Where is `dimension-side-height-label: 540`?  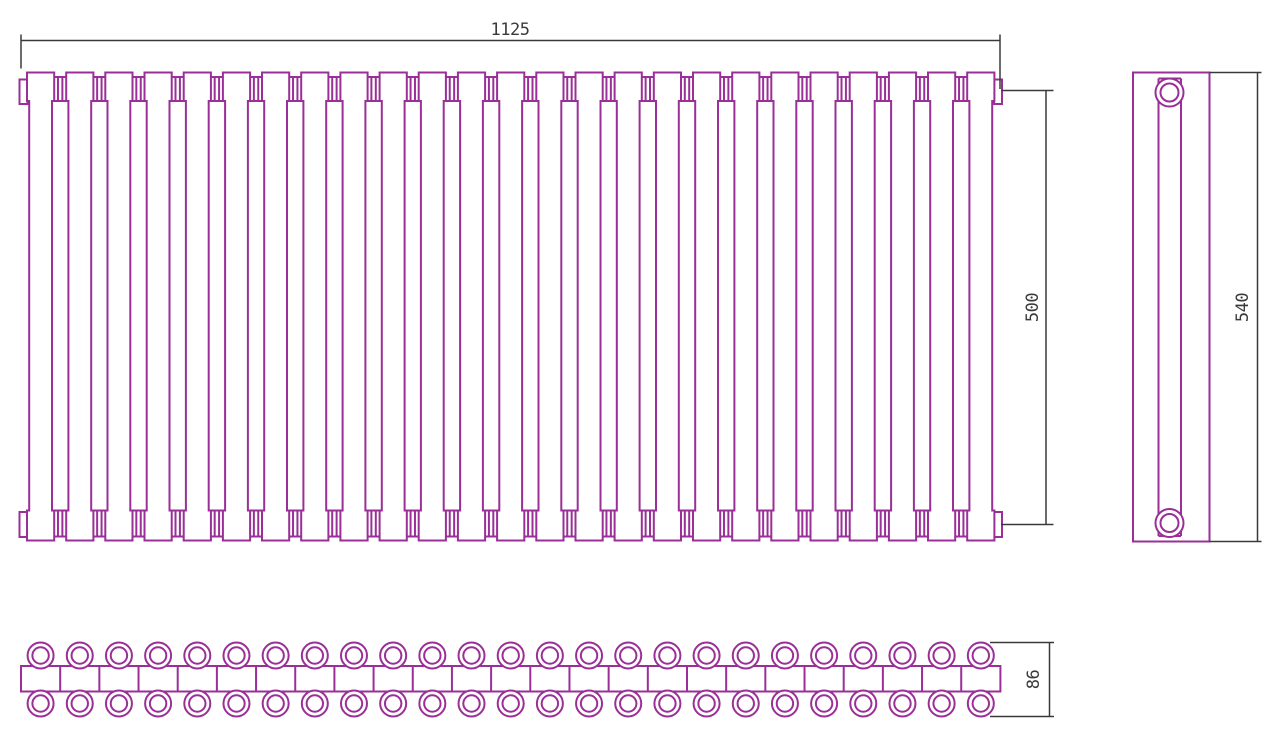
dimension-side-height-label: 540 is located at coordinates (1243, 307).